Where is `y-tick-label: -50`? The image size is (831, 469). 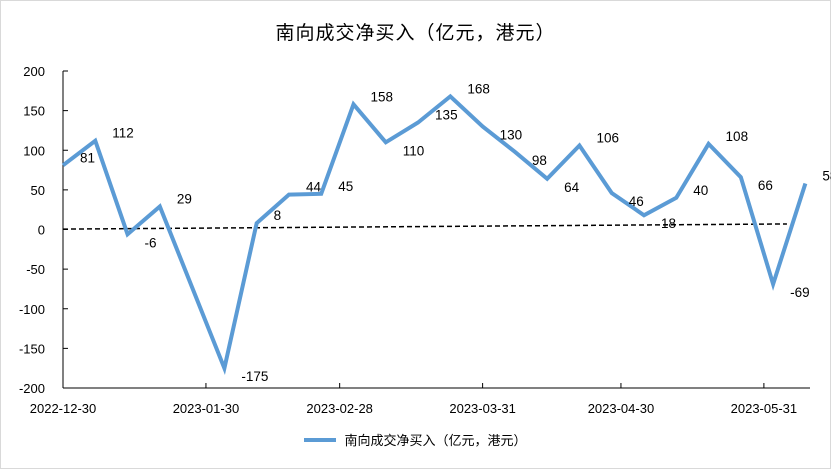 y-tick-label: -50 is located at coordinates (35, 269).